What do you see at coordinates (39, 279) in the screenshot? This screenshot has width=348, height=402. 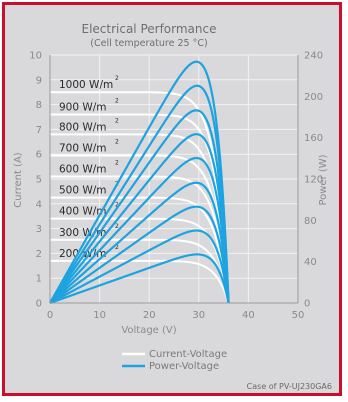 I see `y-tick-label-left: 1` at bounding box center [39, 279].